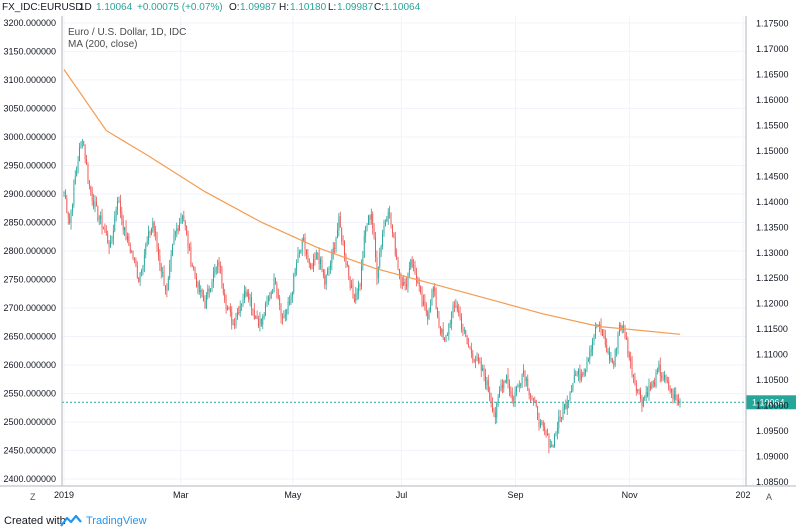 The width and height of the screenshot is (796, 531). Describe the element at coordinates (33, 497) in the screenshot. I see `left-axis-button: Z` at that location.